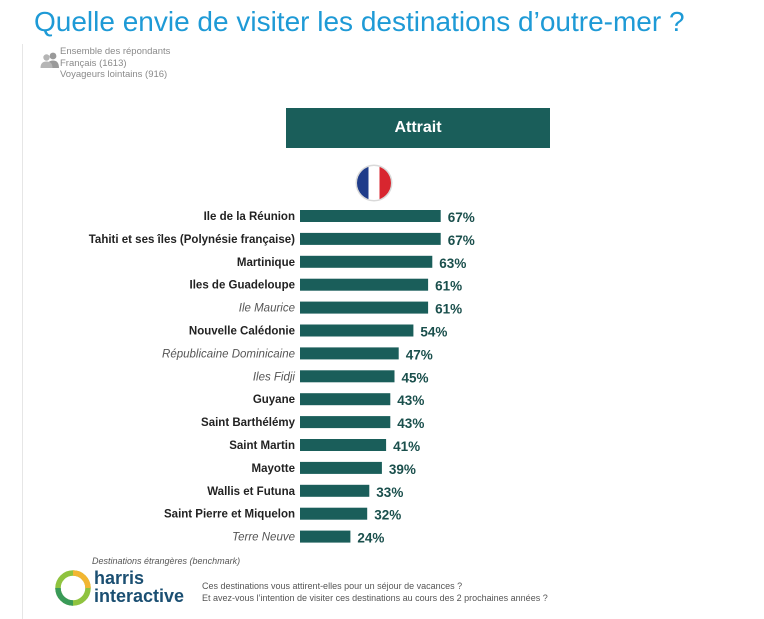 The width and height of the screenshot is (764, 619). I want to click on value-label-ile-de-la-reunion: 67%, so click(461, 217).